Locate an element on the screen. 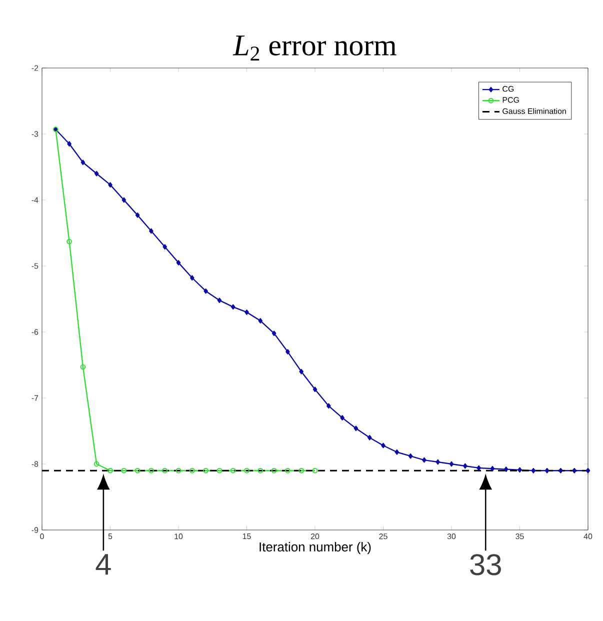 This screenshot has width=603, height=621. annotation: 4 is located at coordinates (103, 564).